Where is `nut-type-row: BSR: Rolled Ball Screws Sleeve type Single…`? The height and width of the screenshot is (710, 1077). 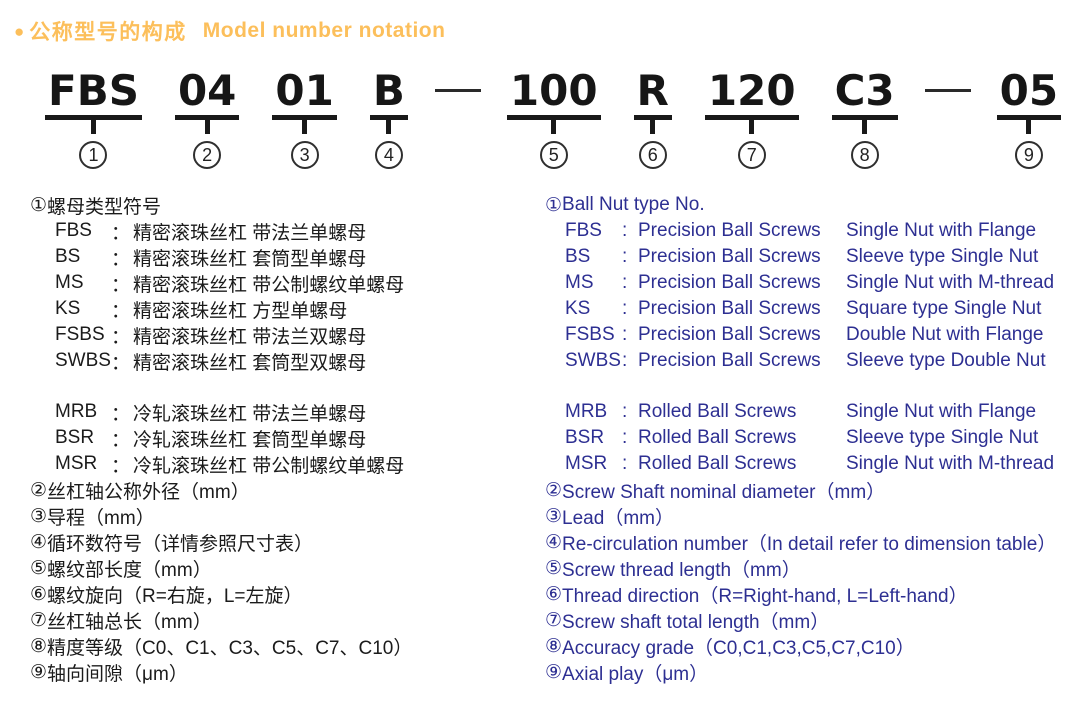
nut-type-row: BSR: Rolled Ball Screws Sleeve type Single… is located at coordinates (800, 438).